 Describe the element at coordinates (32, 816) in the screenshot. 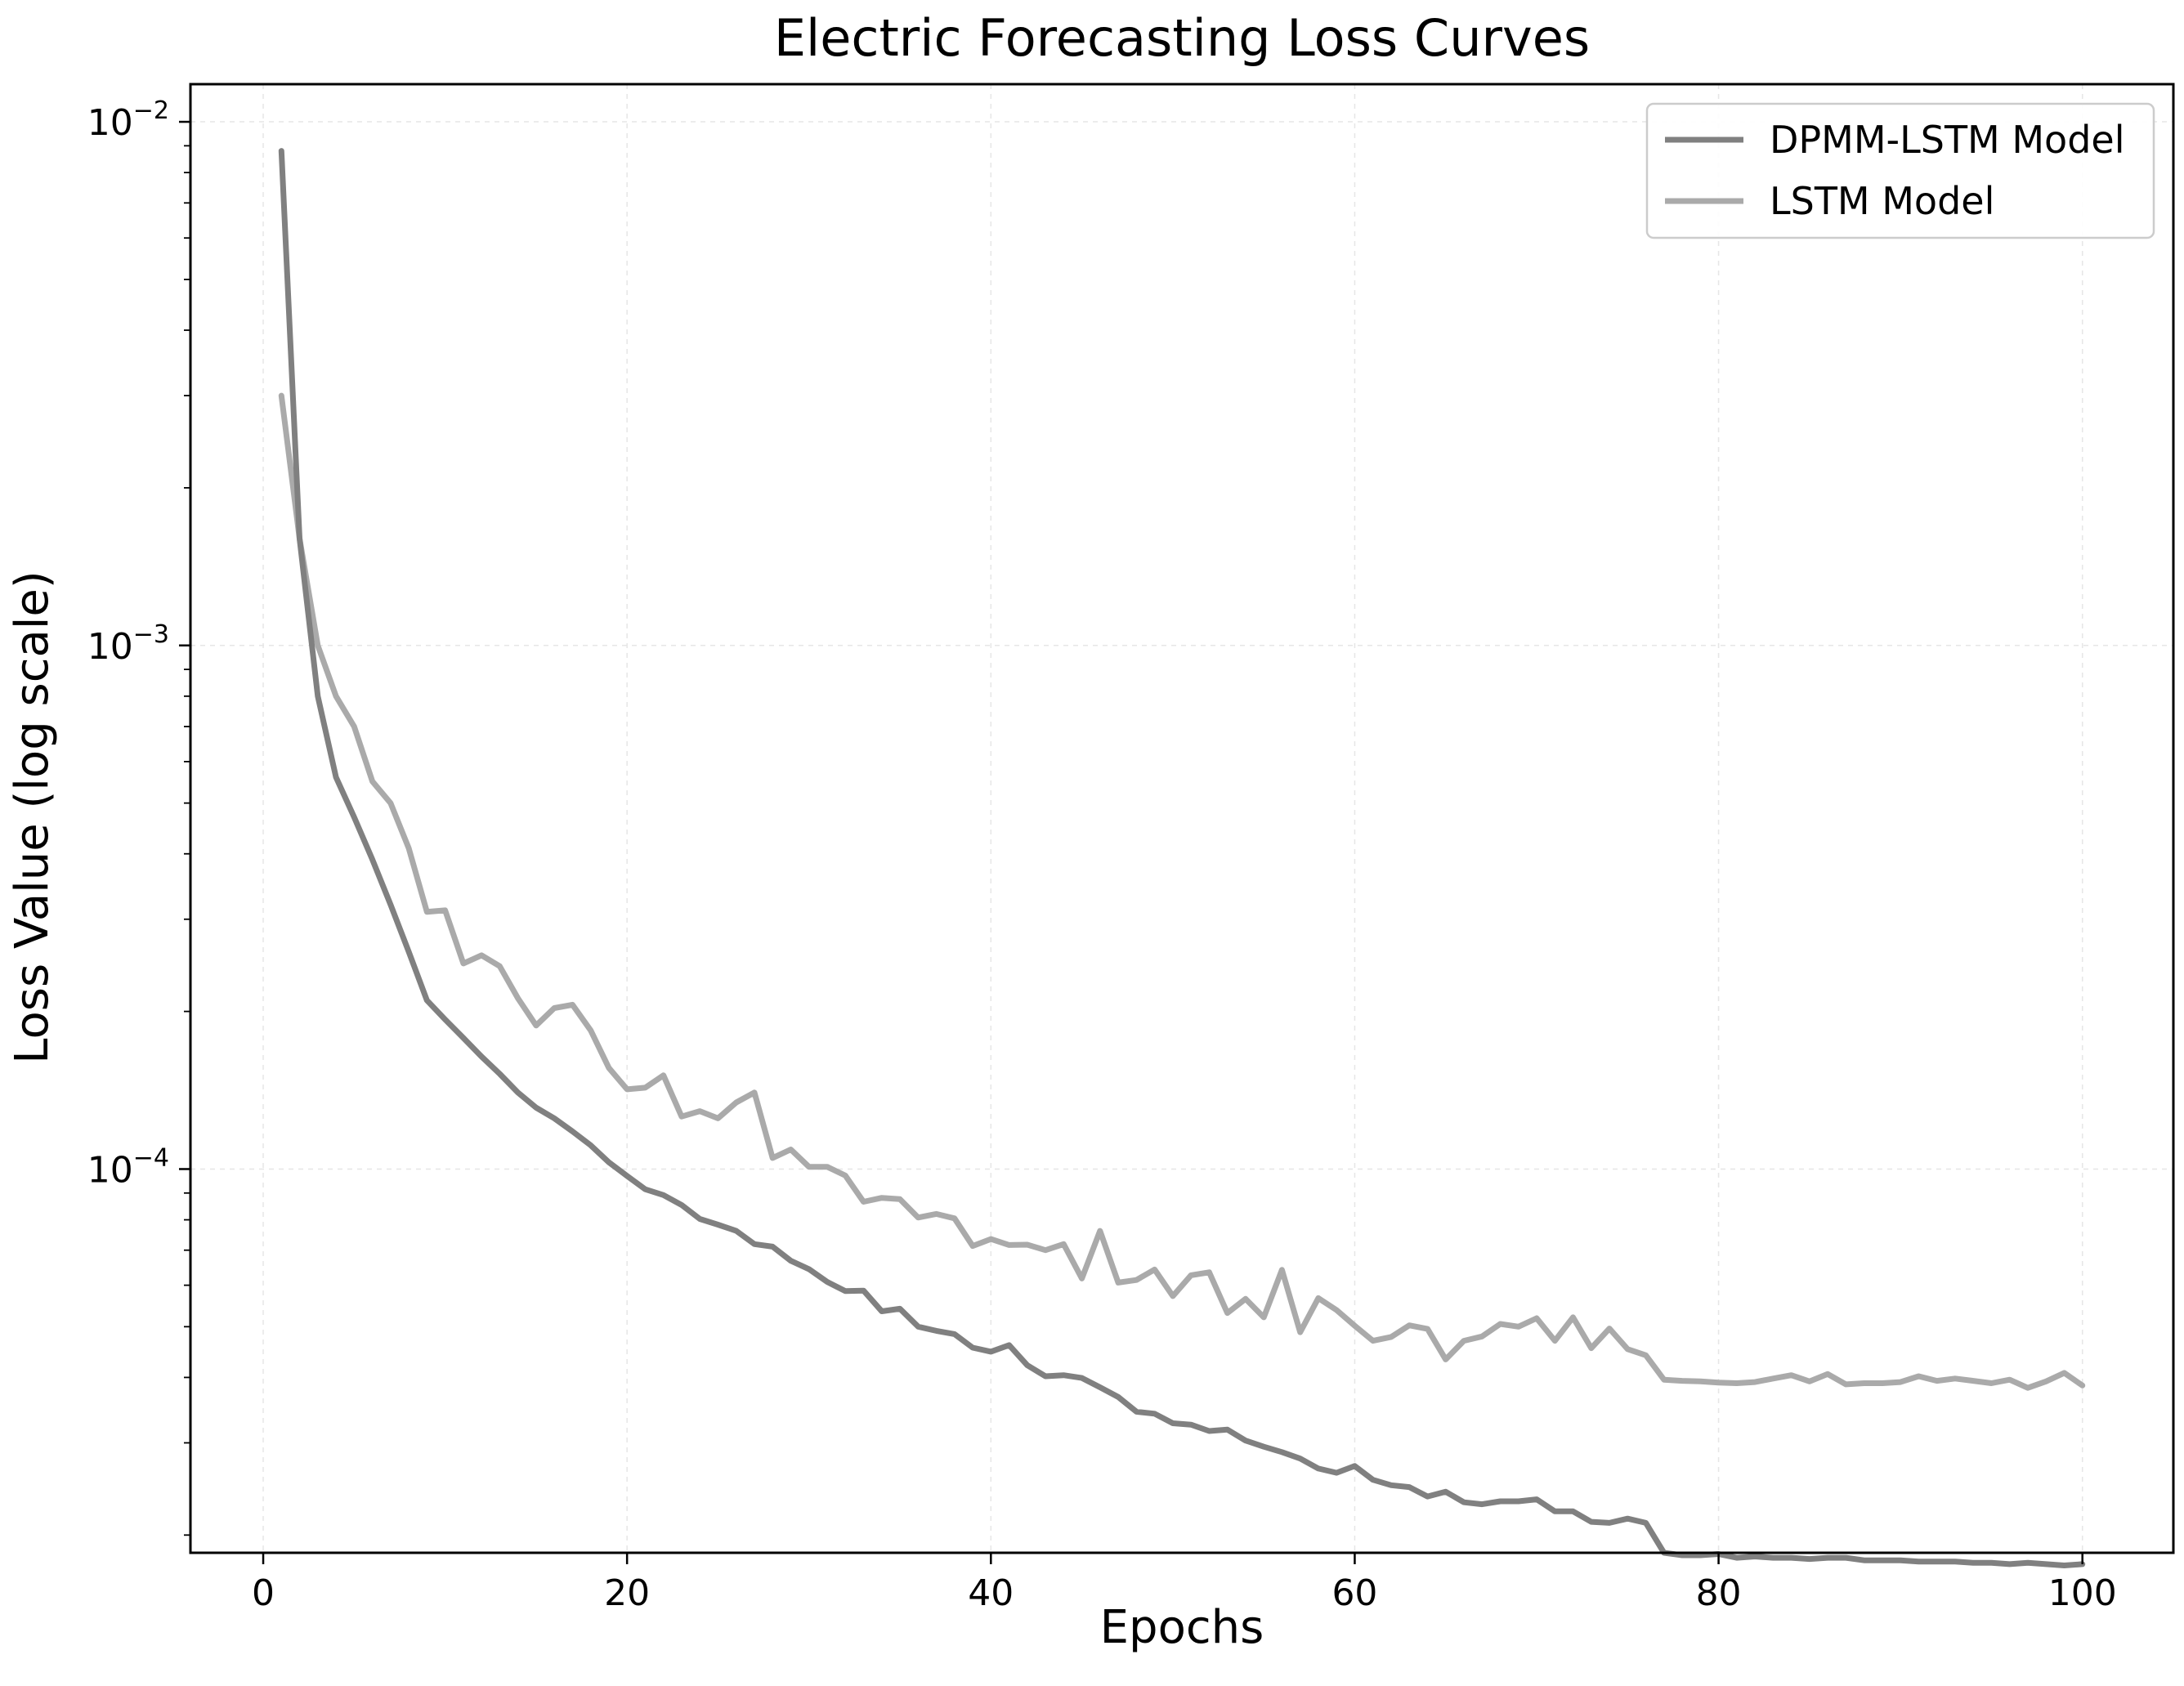

I see `y-axis-label: Loss Value (log scale)` at that location.